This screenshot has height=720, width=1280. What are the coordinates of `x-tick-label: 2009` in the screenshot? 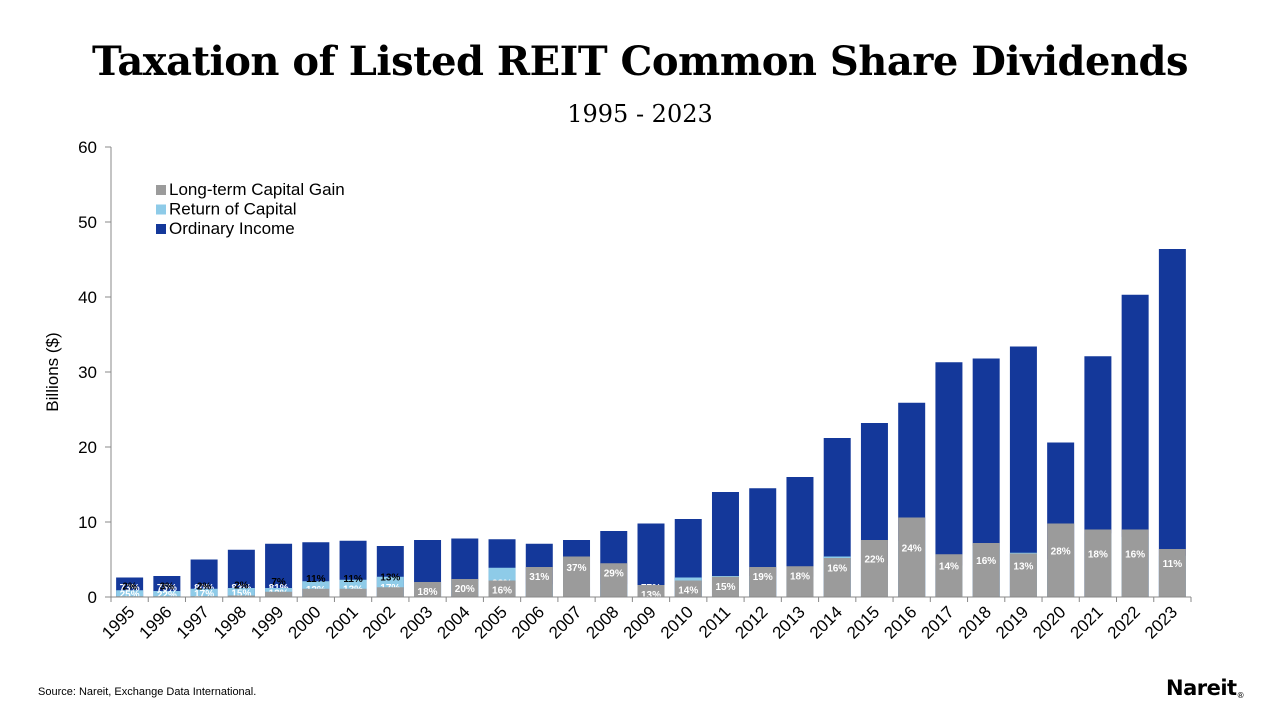 It's located at (640, 622).